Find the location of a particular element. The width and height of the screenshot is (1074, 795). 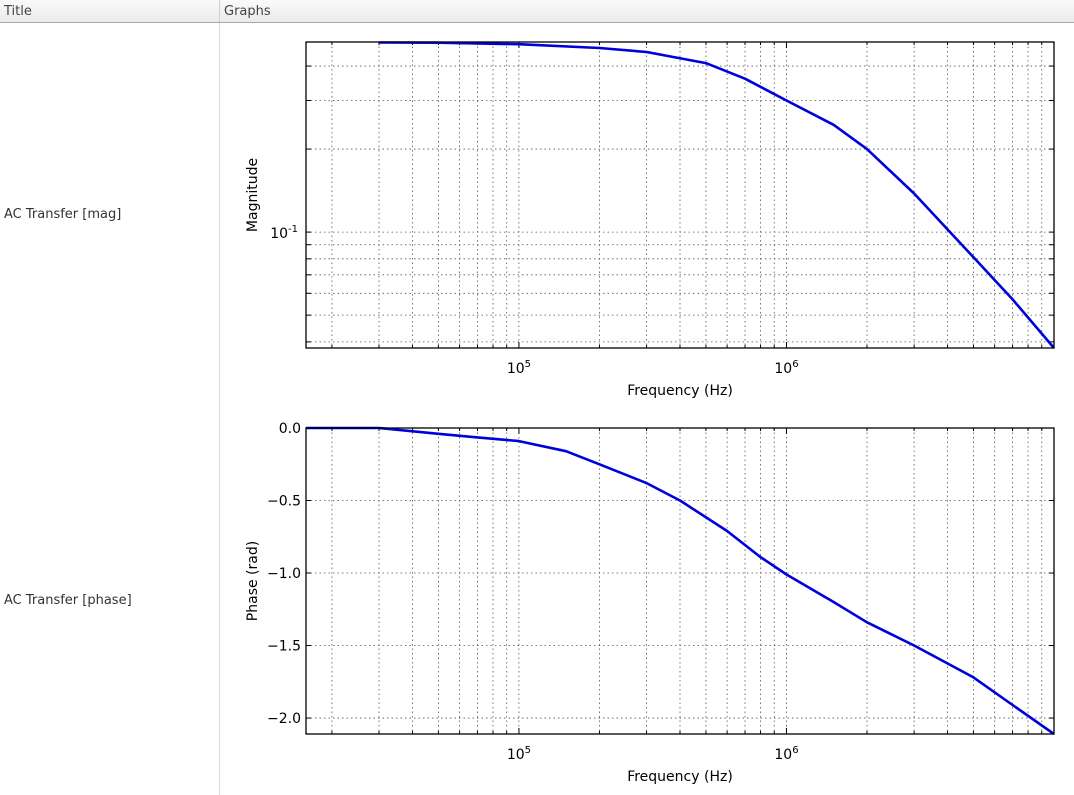

y-tick-label: 0.0 is located at coordinates (290, 429).